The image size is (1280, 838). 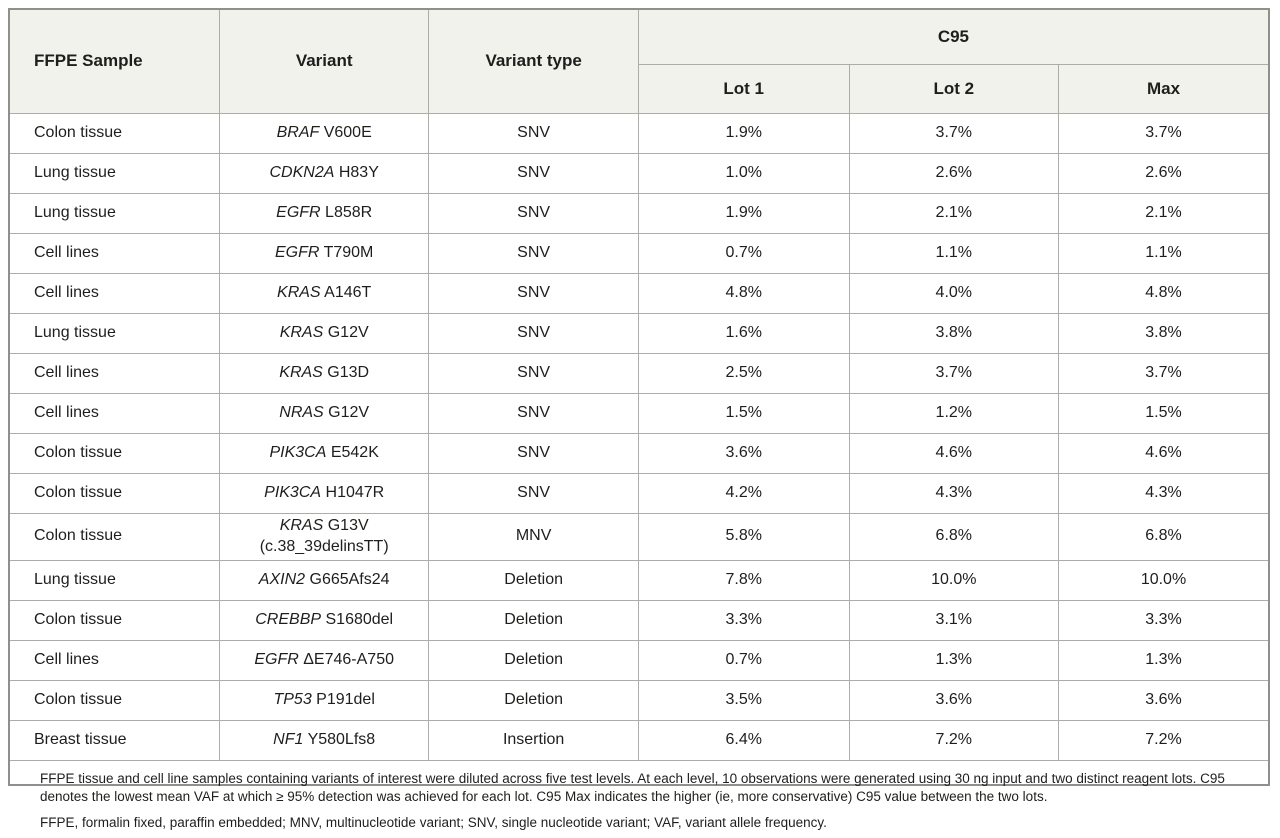 I want to click on c95-lot1-cell: 6.4%, so click(x=743, y=739).